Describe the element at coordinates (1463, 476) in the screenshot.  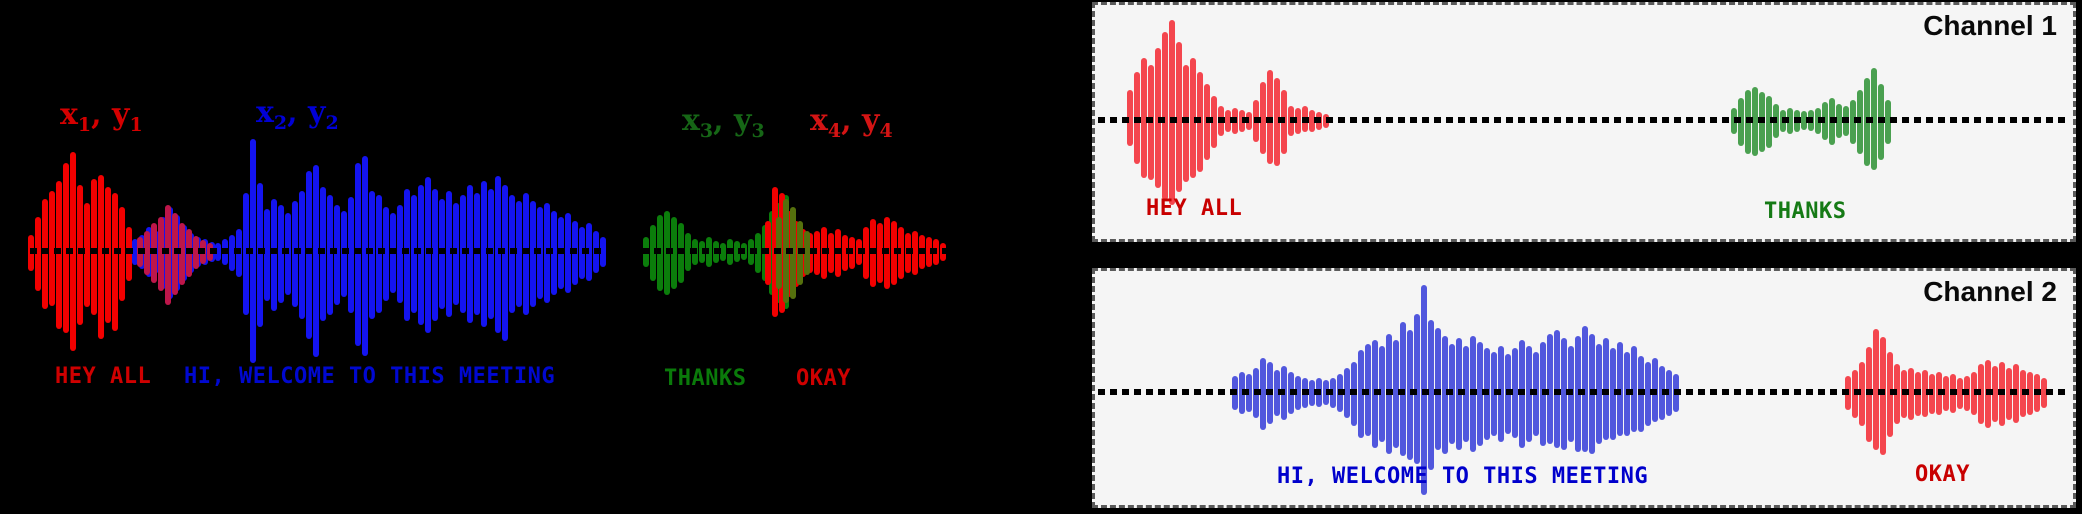
I see `channel-2-transcript-hi-welcome: HI, WELCOME TO THIS MEETING` at that location.